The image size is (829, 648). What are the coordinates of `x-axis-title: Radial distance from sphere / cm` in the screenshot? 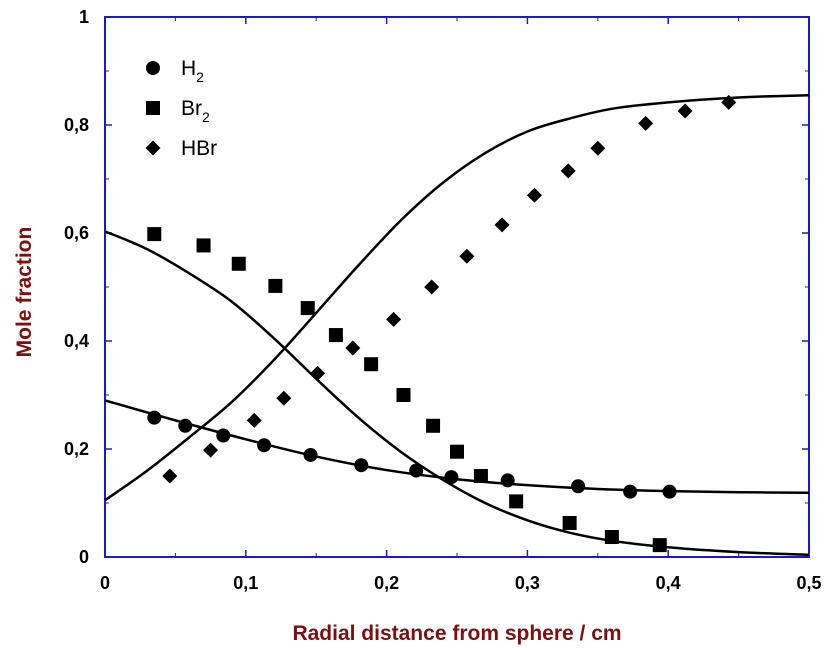 It's located at (456, 633).